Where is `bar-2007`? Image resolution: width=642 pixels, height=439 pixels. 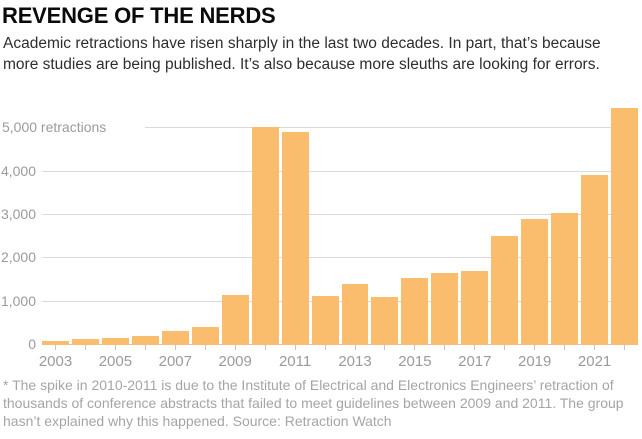
bar-2007 is located at coordinates (175, 337).